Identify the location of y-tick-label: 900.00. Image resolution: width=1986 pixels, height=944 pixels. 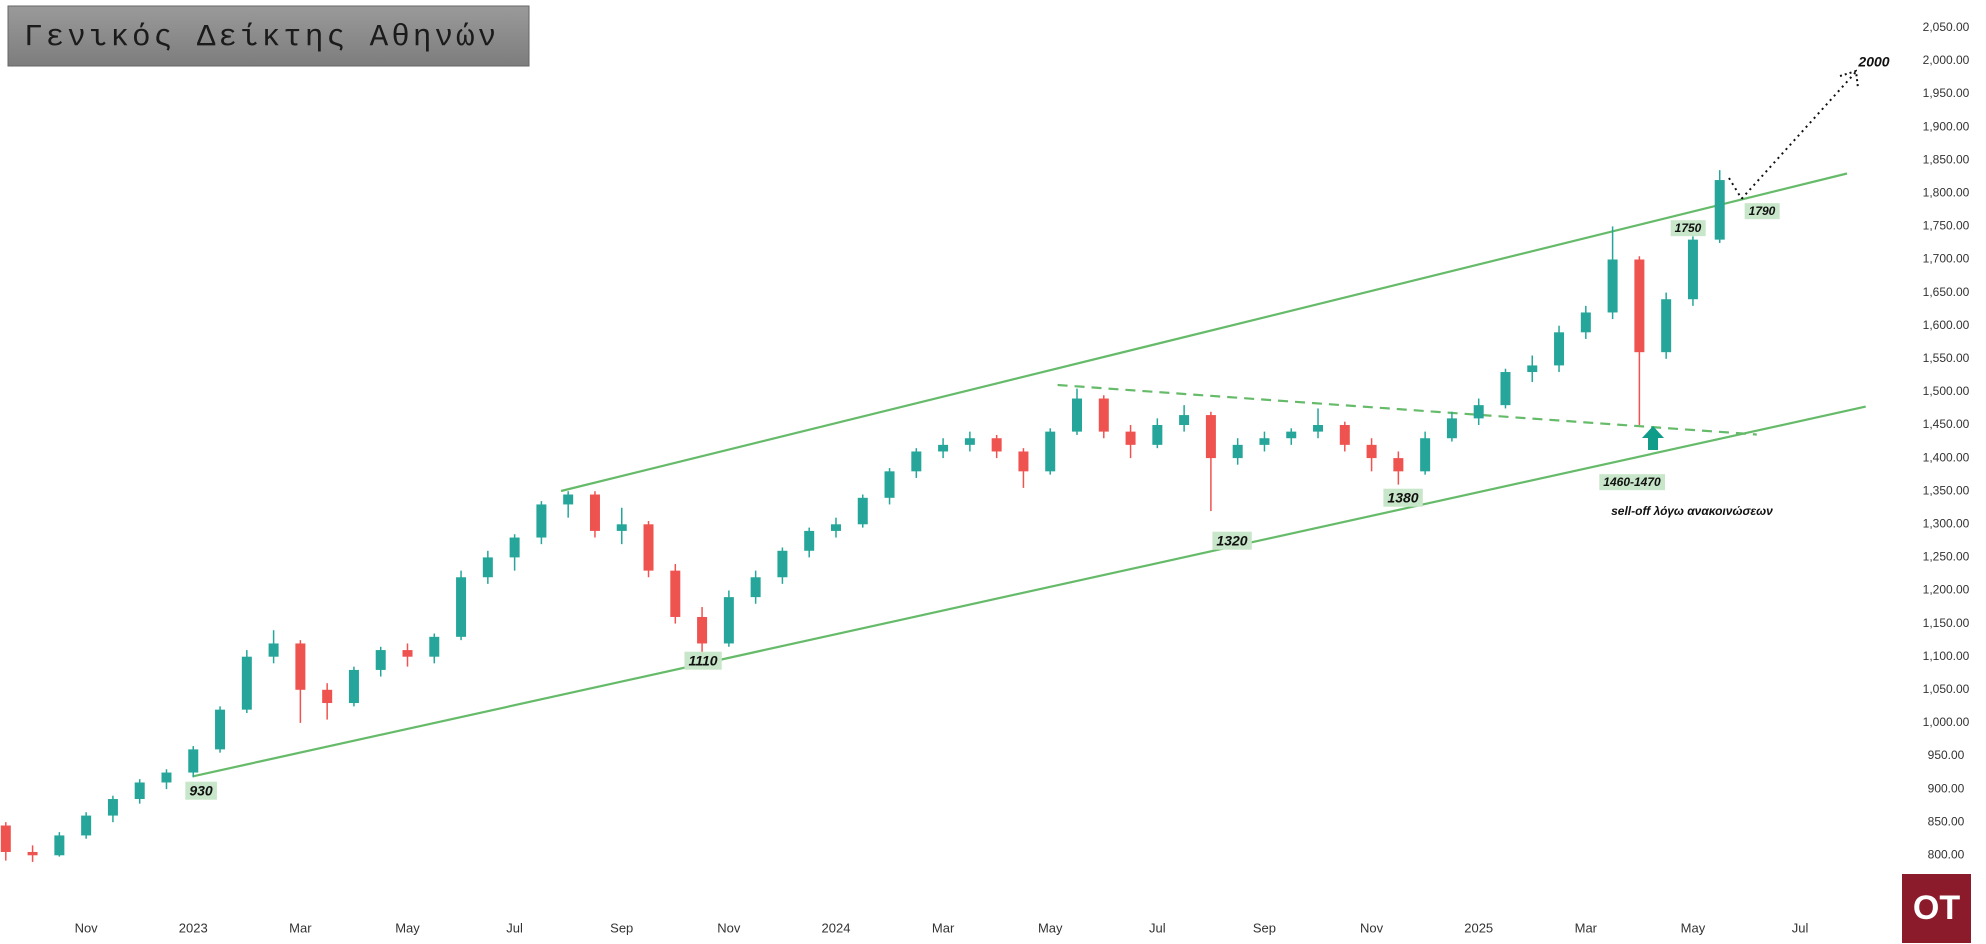
(1946, 788).